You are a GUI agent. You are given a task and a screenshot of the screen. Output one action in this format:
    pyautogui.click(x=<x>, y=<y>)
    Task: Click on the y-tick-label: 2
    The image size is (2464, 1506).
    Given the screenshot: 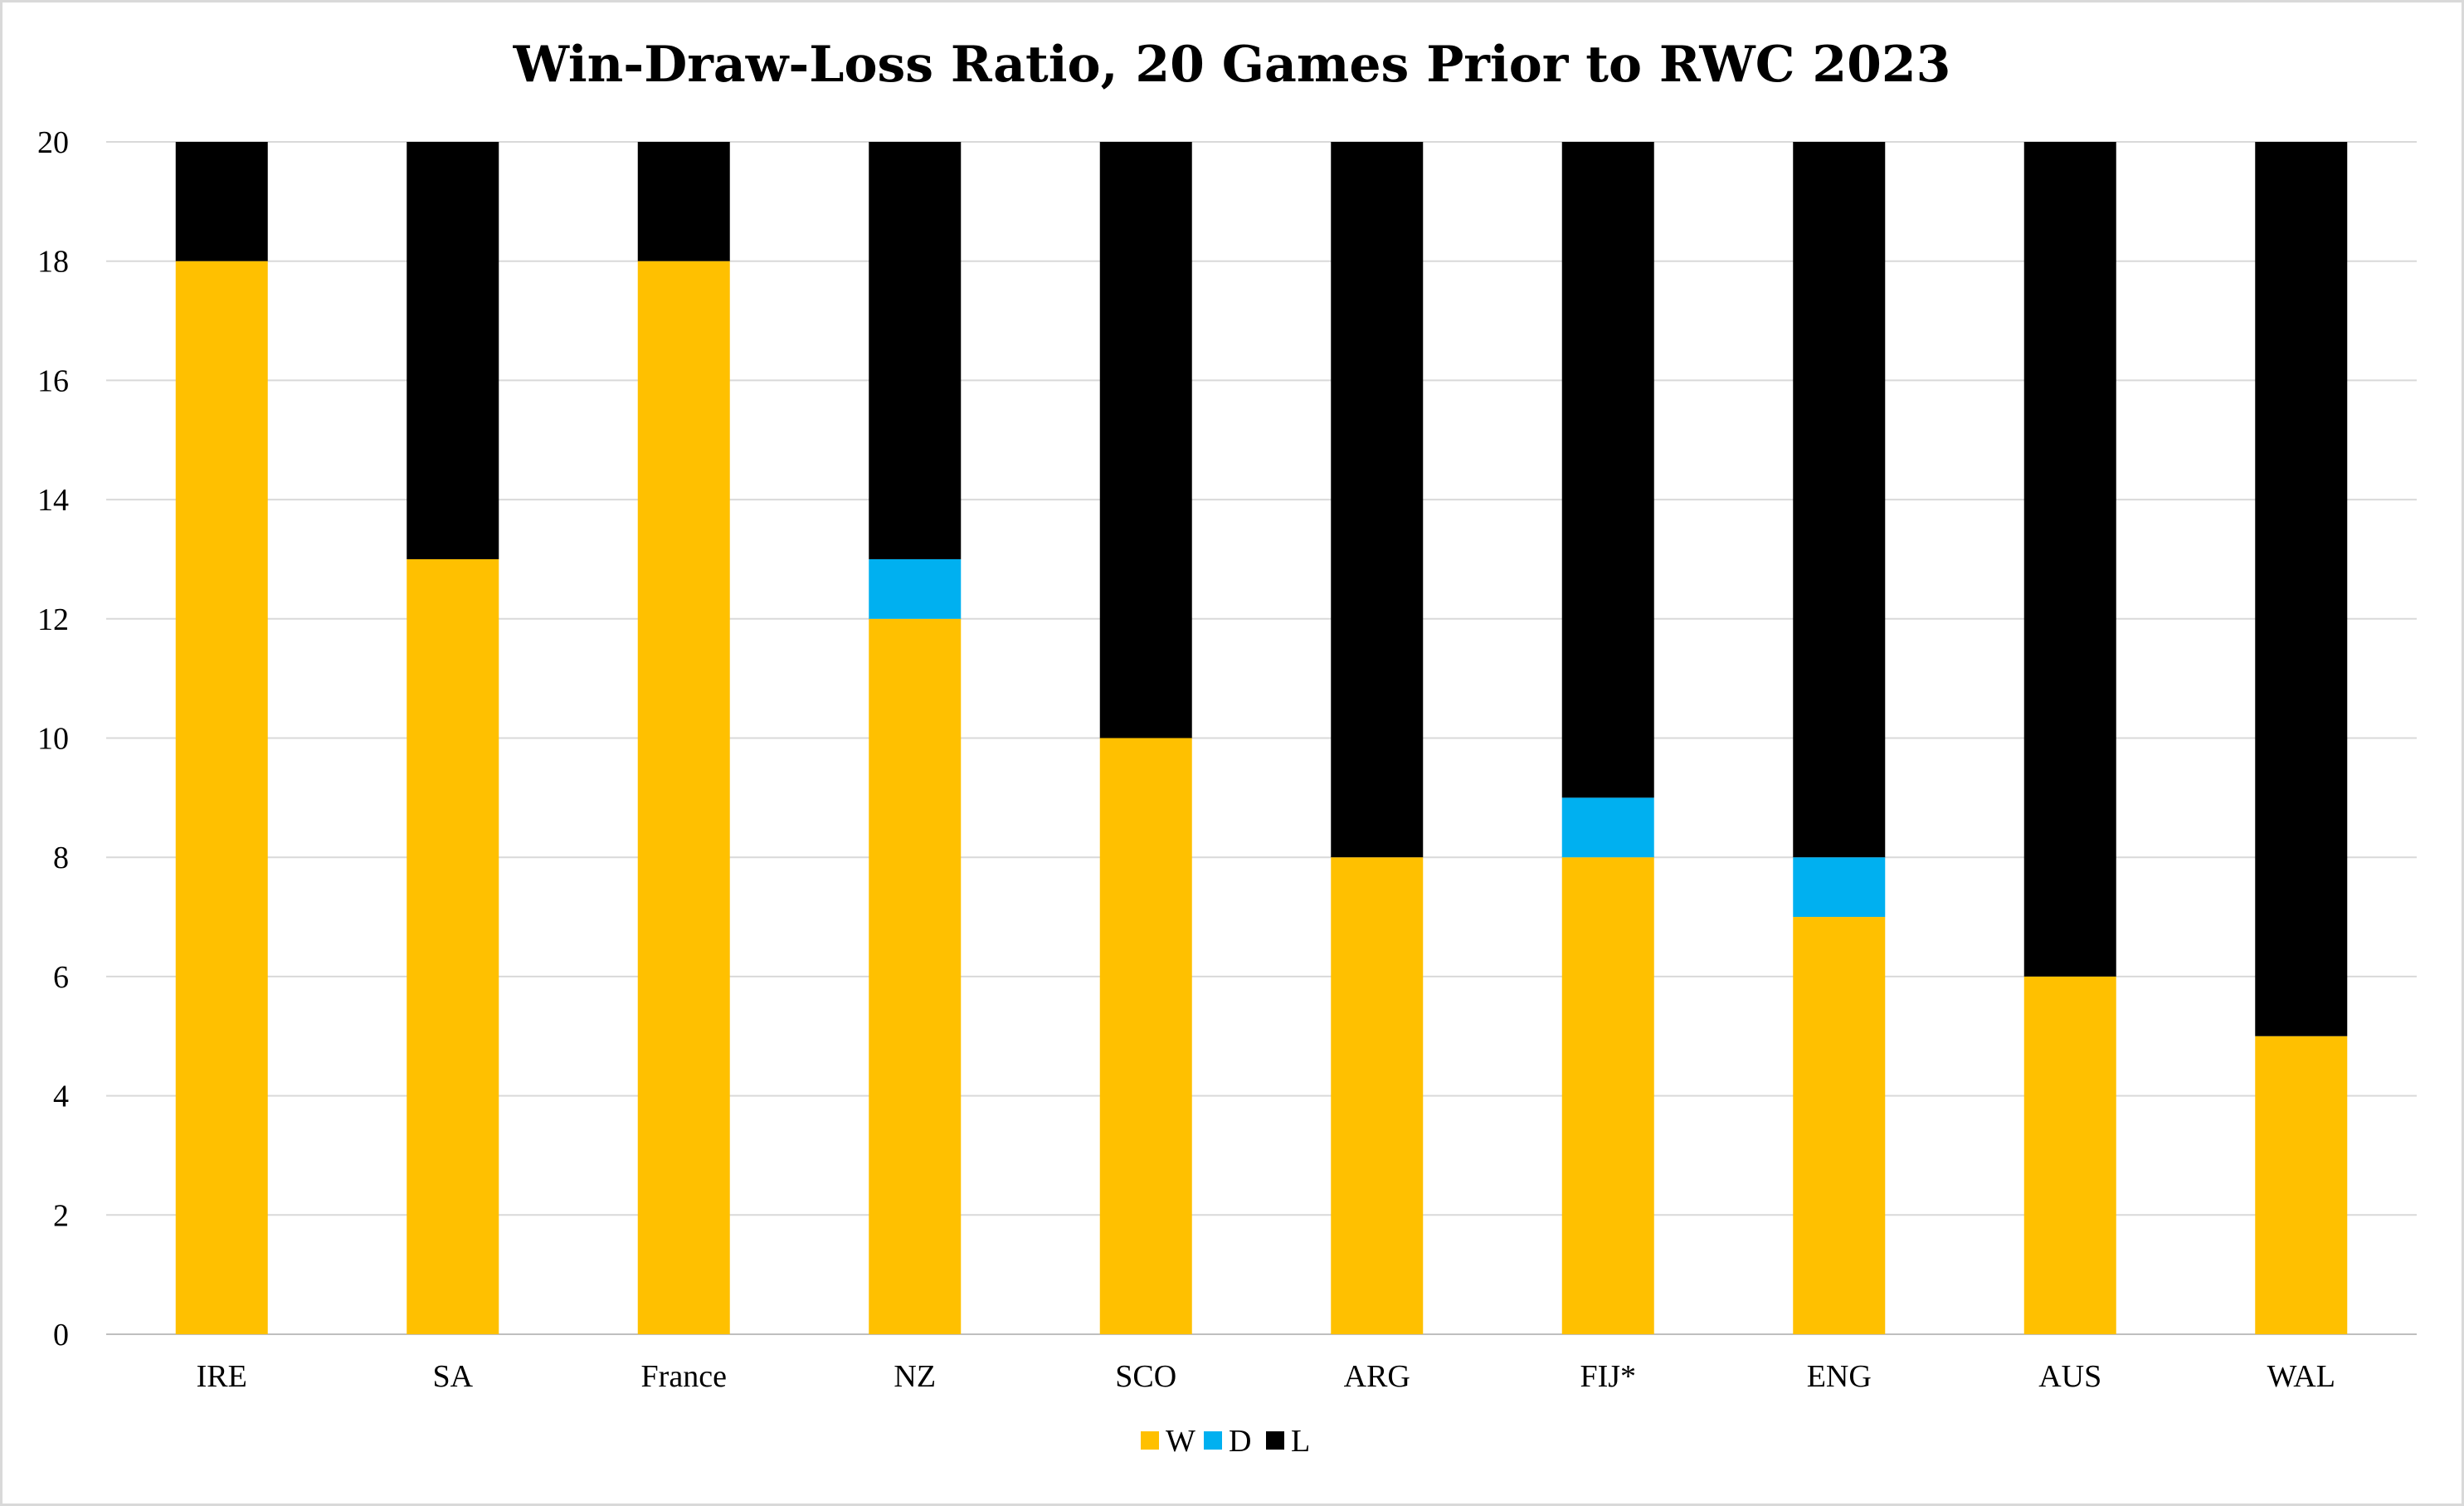 What is the action you would take?
    pyautogui.click(x=61, y=1215)
    